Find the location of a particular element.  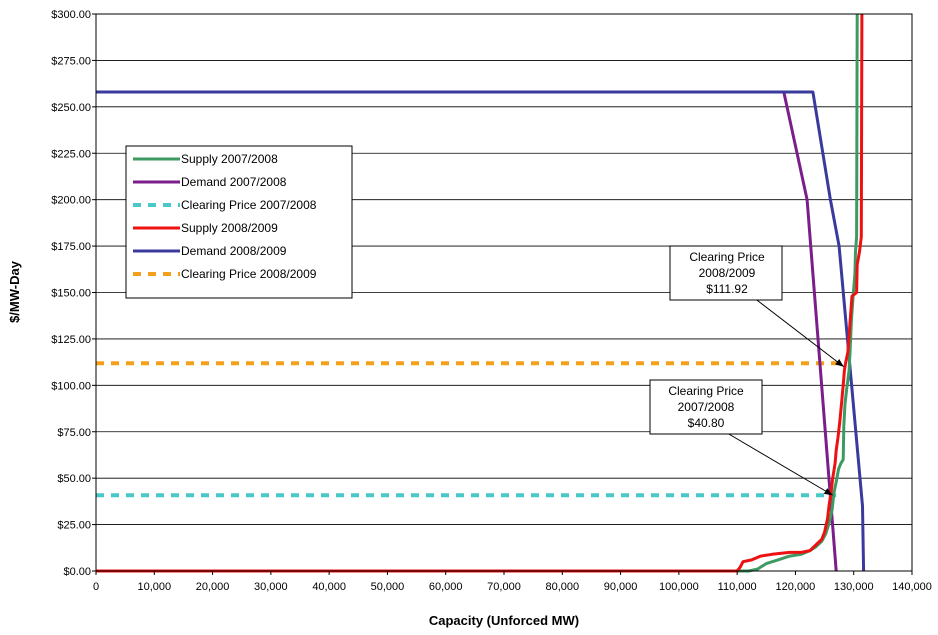

y-tick-label: $25.00 is located at coordinates (74, 526).